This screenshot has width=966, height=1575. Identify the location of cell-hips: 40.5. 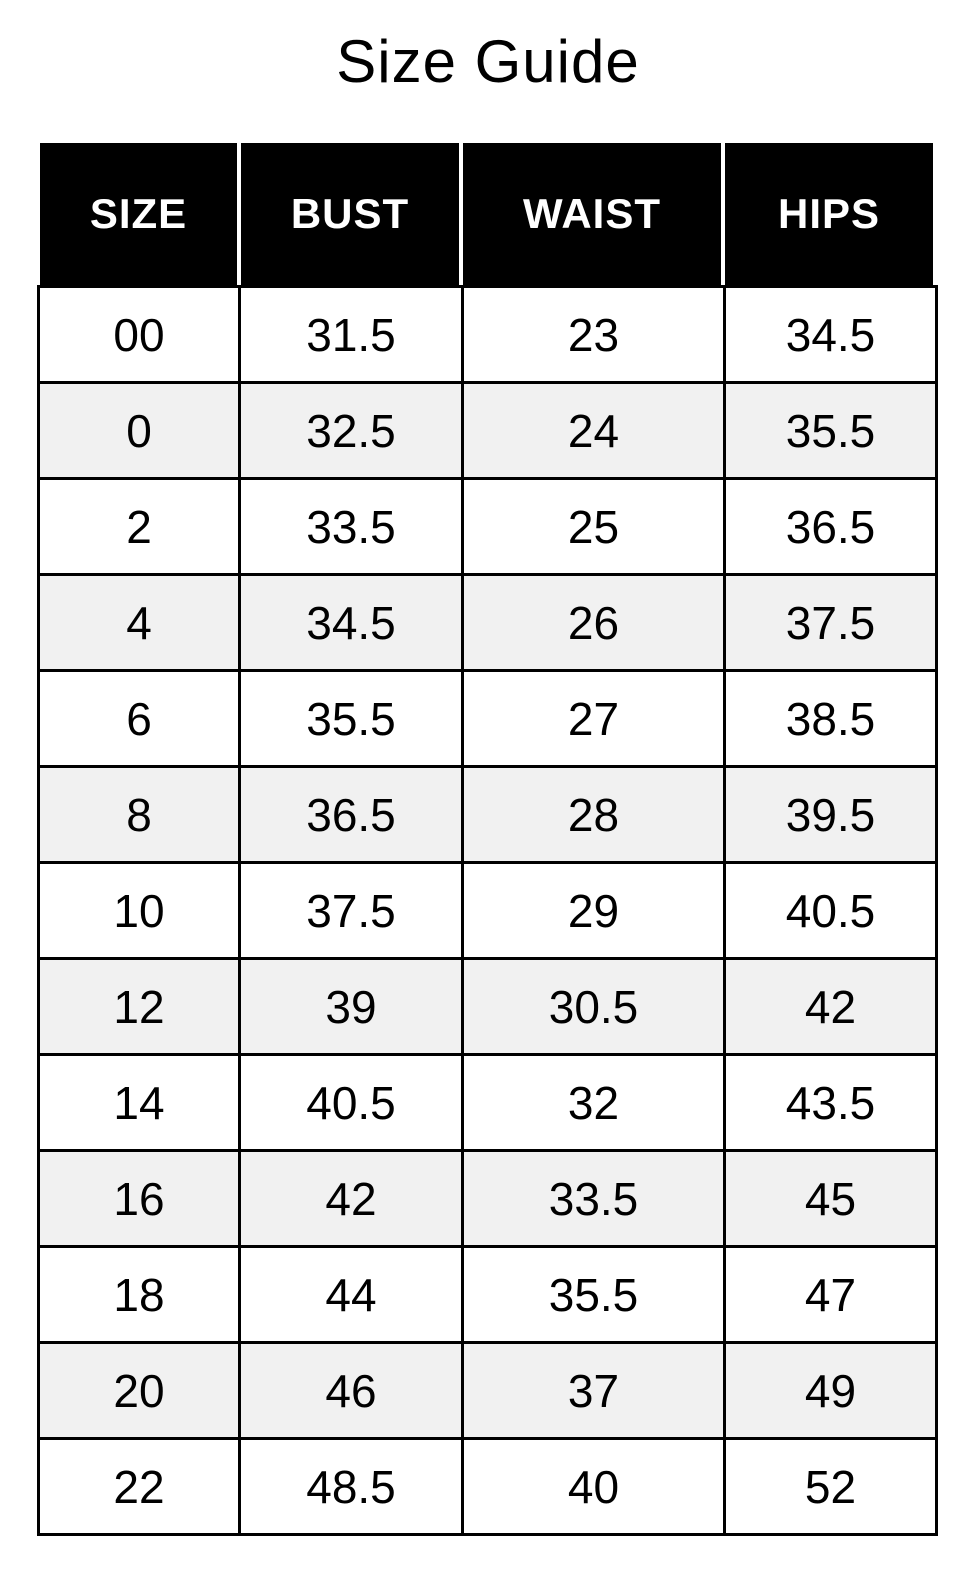
(830, 910).